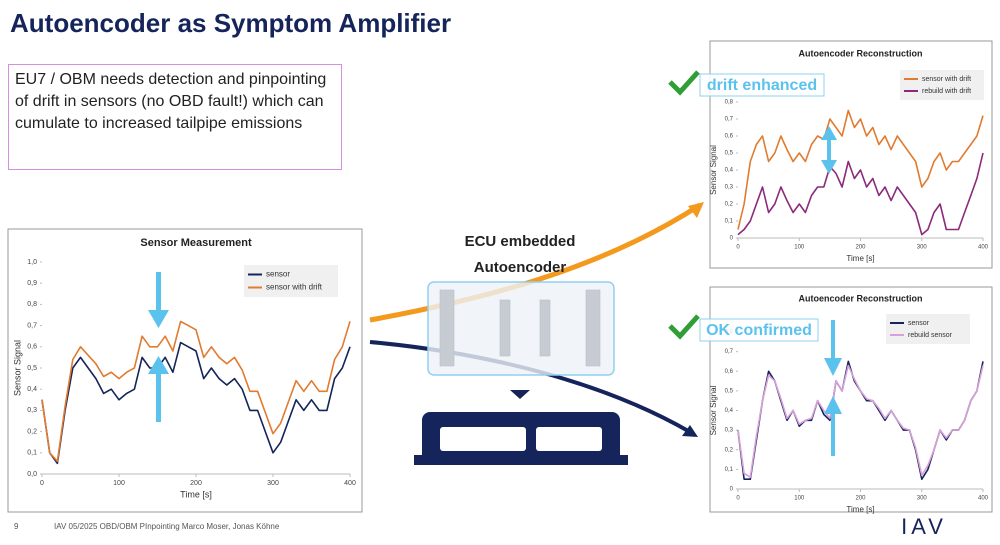  Describe the element at coordinates (946, 91) in the screenshot. I see `legend-label: rebuild with drift` at that location.